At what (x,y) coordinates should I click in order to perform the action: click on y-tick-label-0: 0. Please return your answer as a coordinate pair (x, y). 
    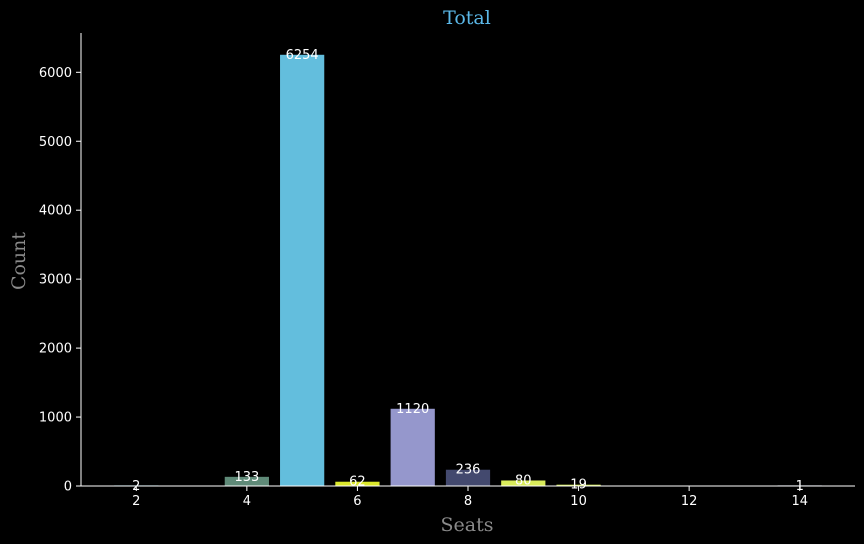
    Looking at the image, I should click on (68, 487).